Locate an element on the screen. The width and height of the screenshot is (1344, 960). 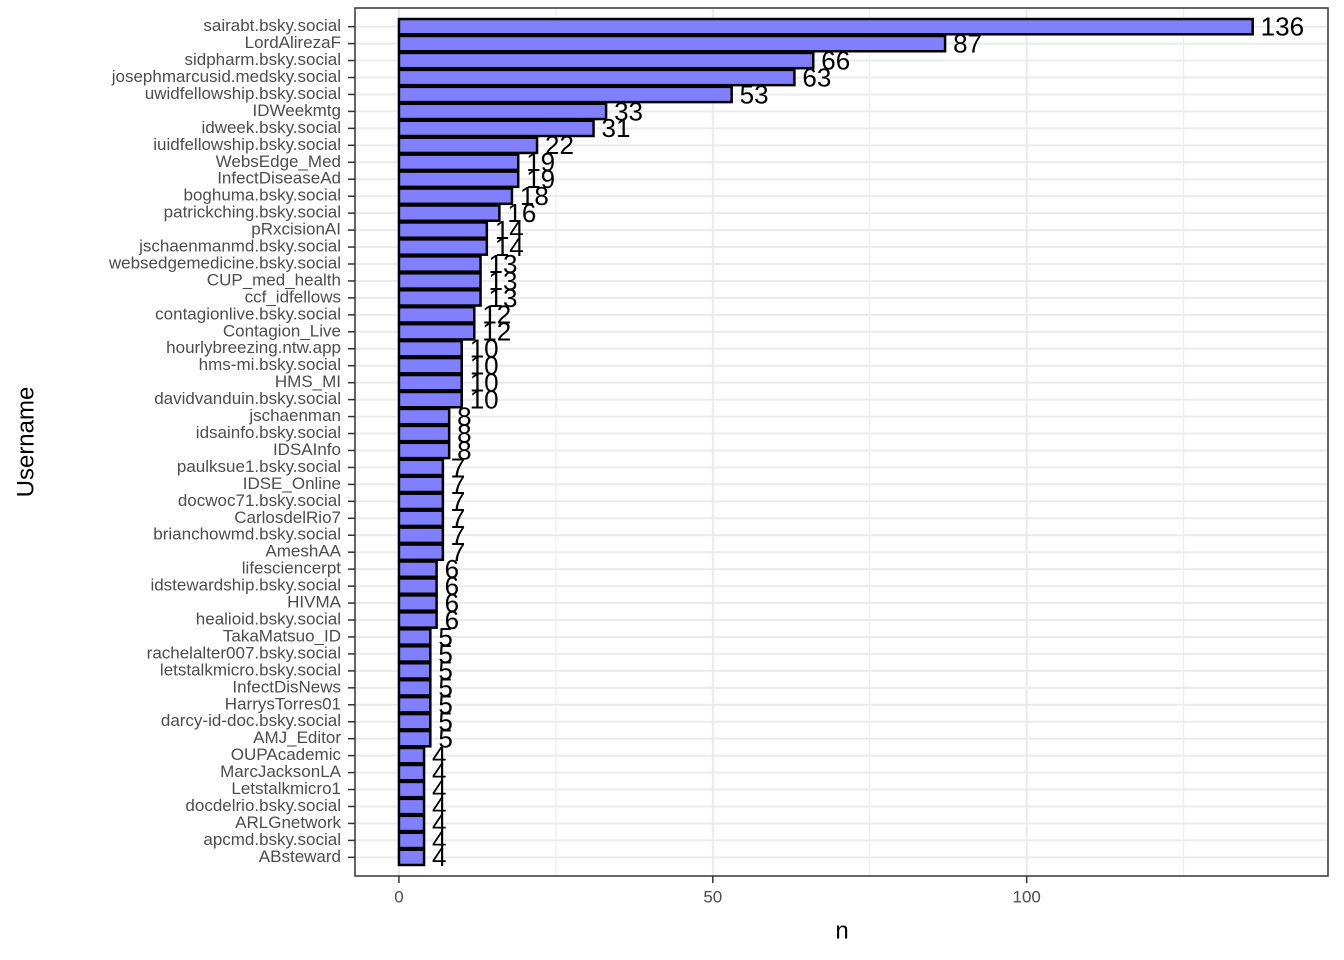
x-tick-label: 100 is located at coordinates (1026, 896).